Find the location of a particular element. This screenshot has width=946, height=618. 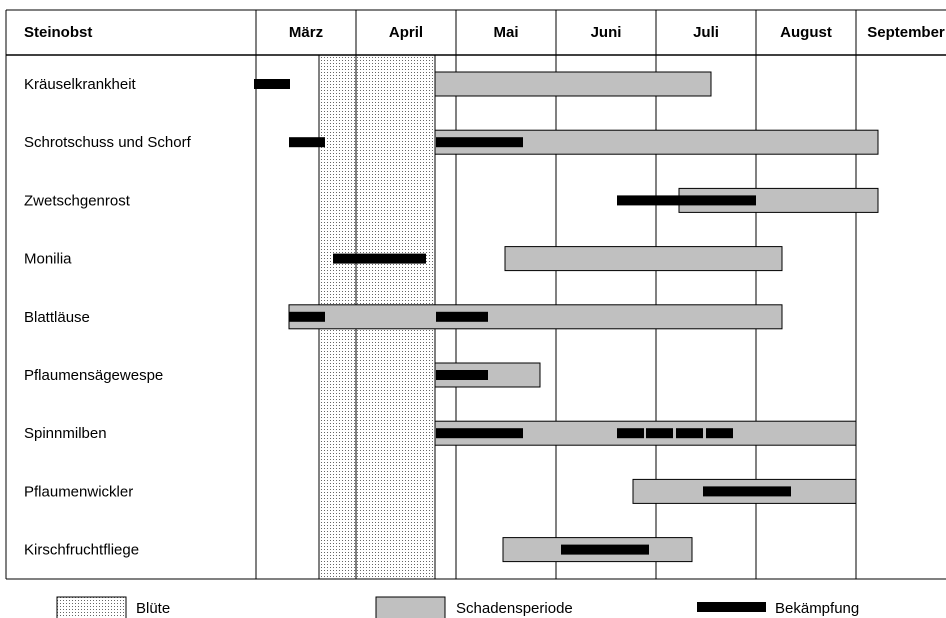

month-headers: März April Mai Juni Juli August September is located at coordinates (617, 32).